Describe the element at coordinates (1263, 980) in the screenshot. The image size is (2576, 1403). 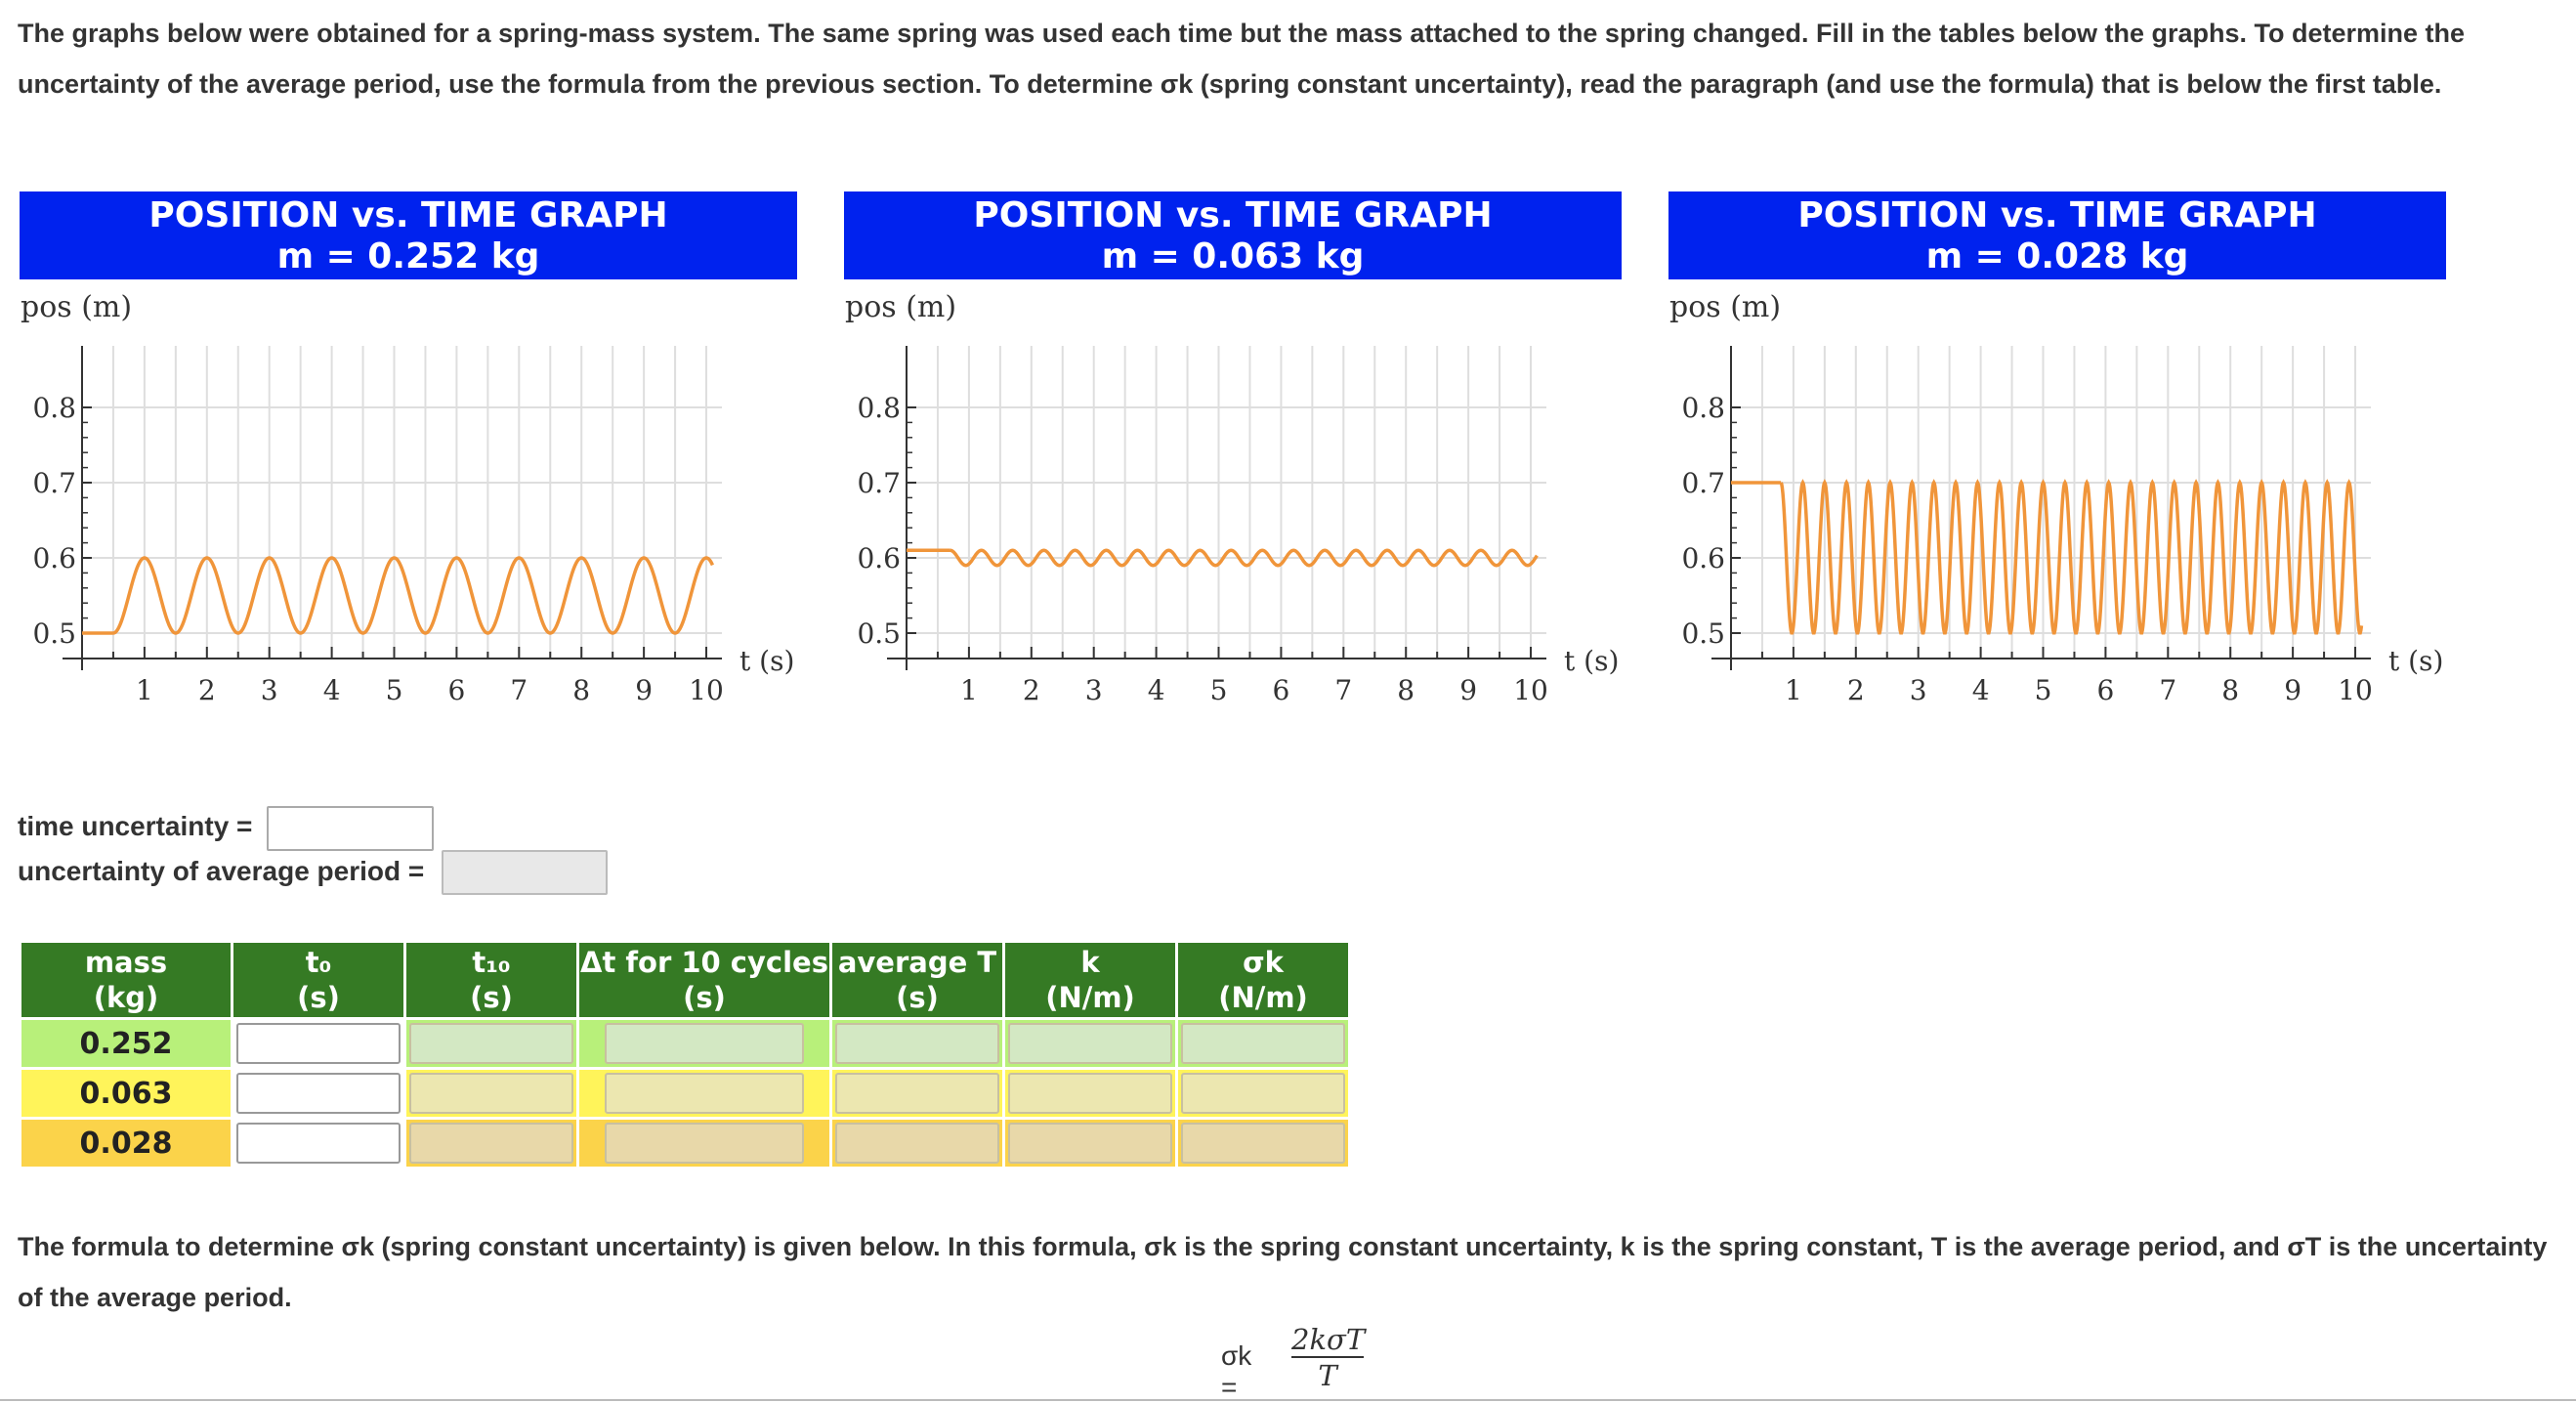
I see `header-sigma-k: σk (N/m)` at that location.